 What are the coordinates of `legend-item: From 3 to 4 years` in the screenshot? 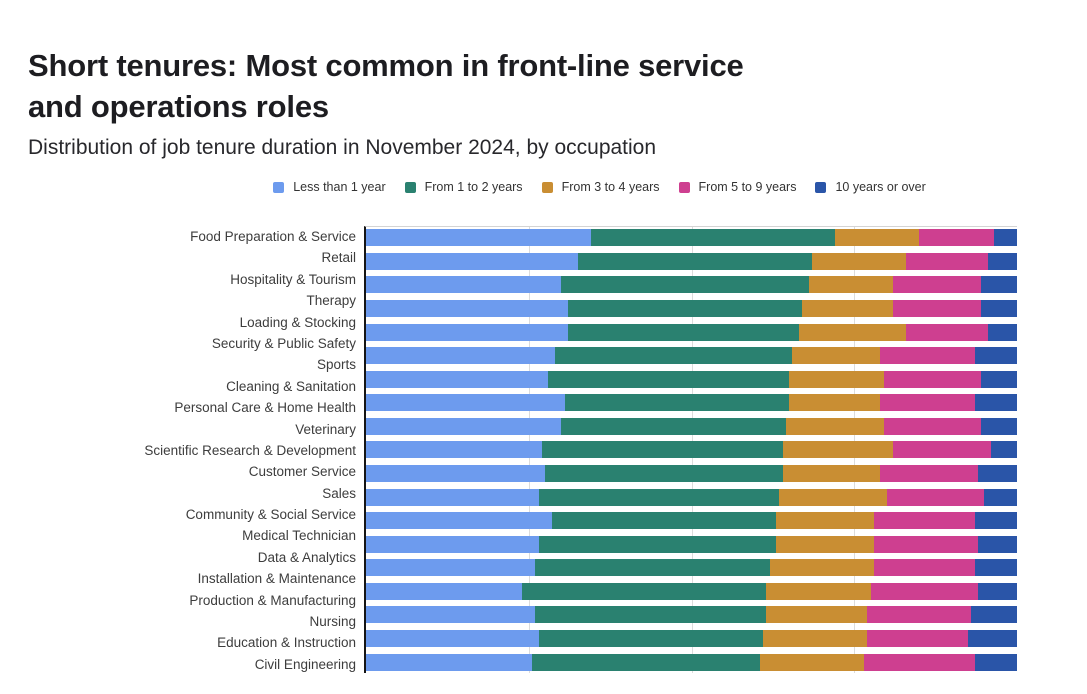 It's located at (600, 187).